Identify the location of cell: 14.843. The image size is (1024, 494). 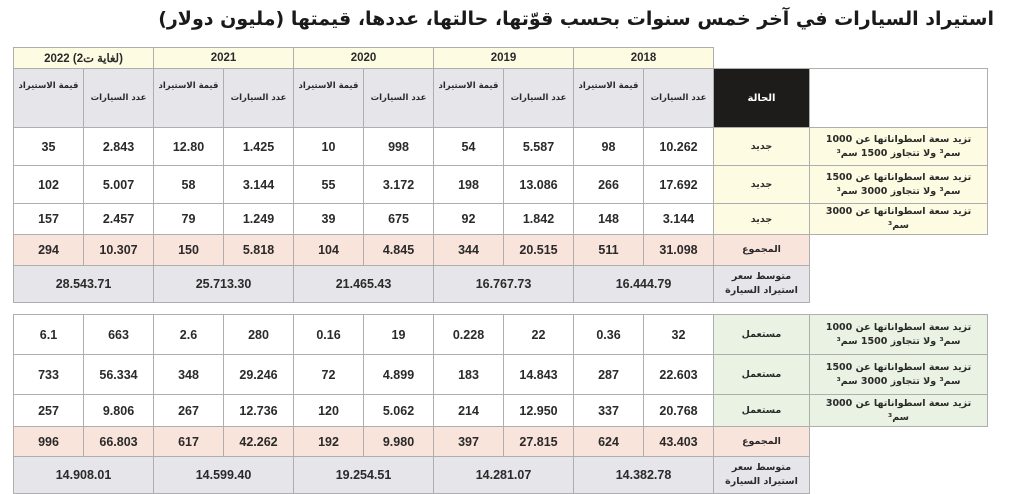
(538, 374).